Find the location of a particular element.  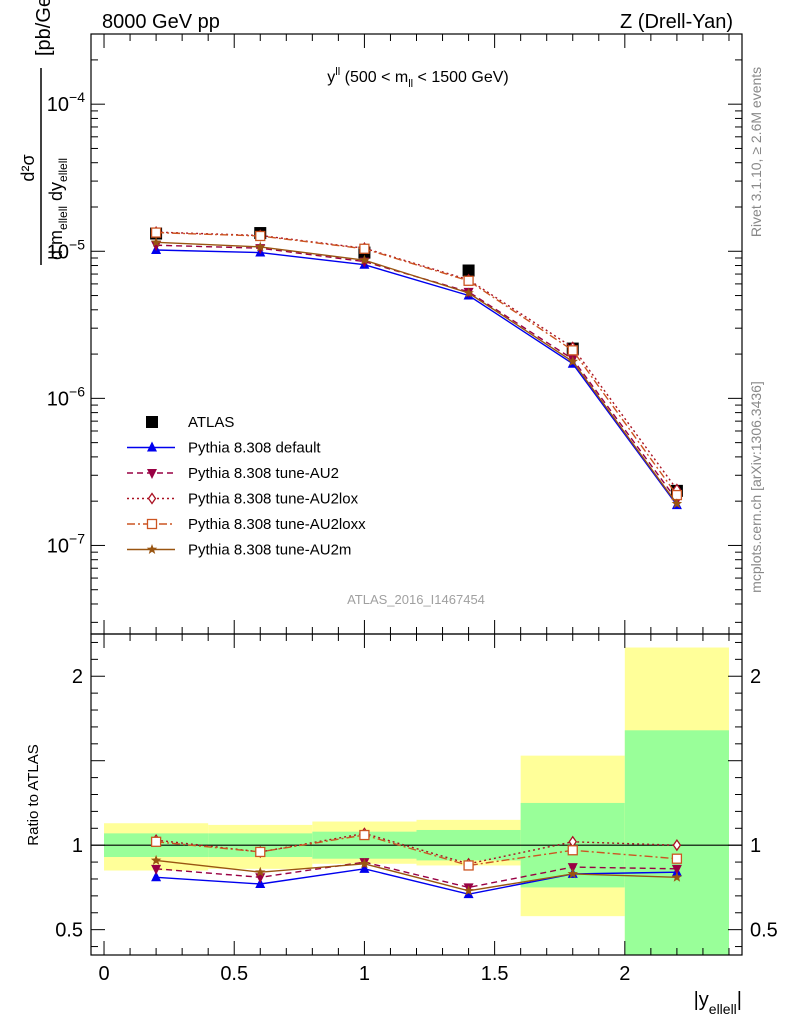

ratio-series-au2m is located at coordinates (416, 875).